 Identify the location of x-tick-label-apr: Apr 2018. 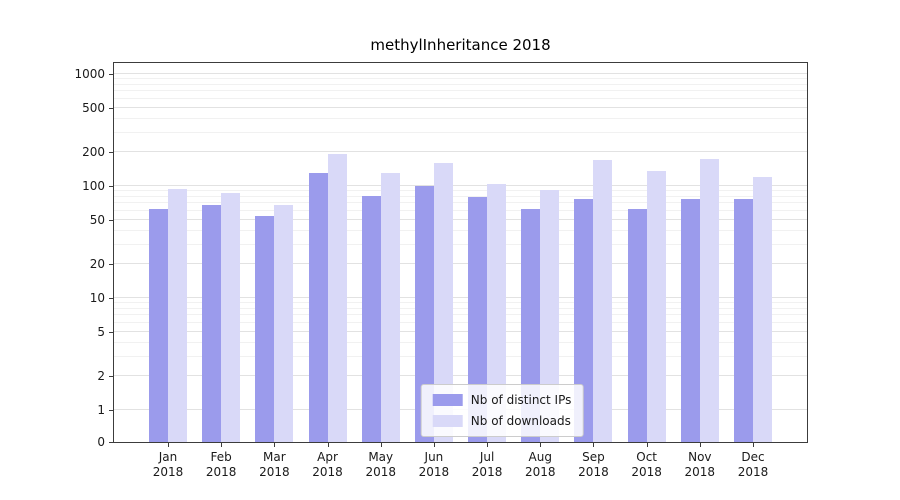
(328, 465).